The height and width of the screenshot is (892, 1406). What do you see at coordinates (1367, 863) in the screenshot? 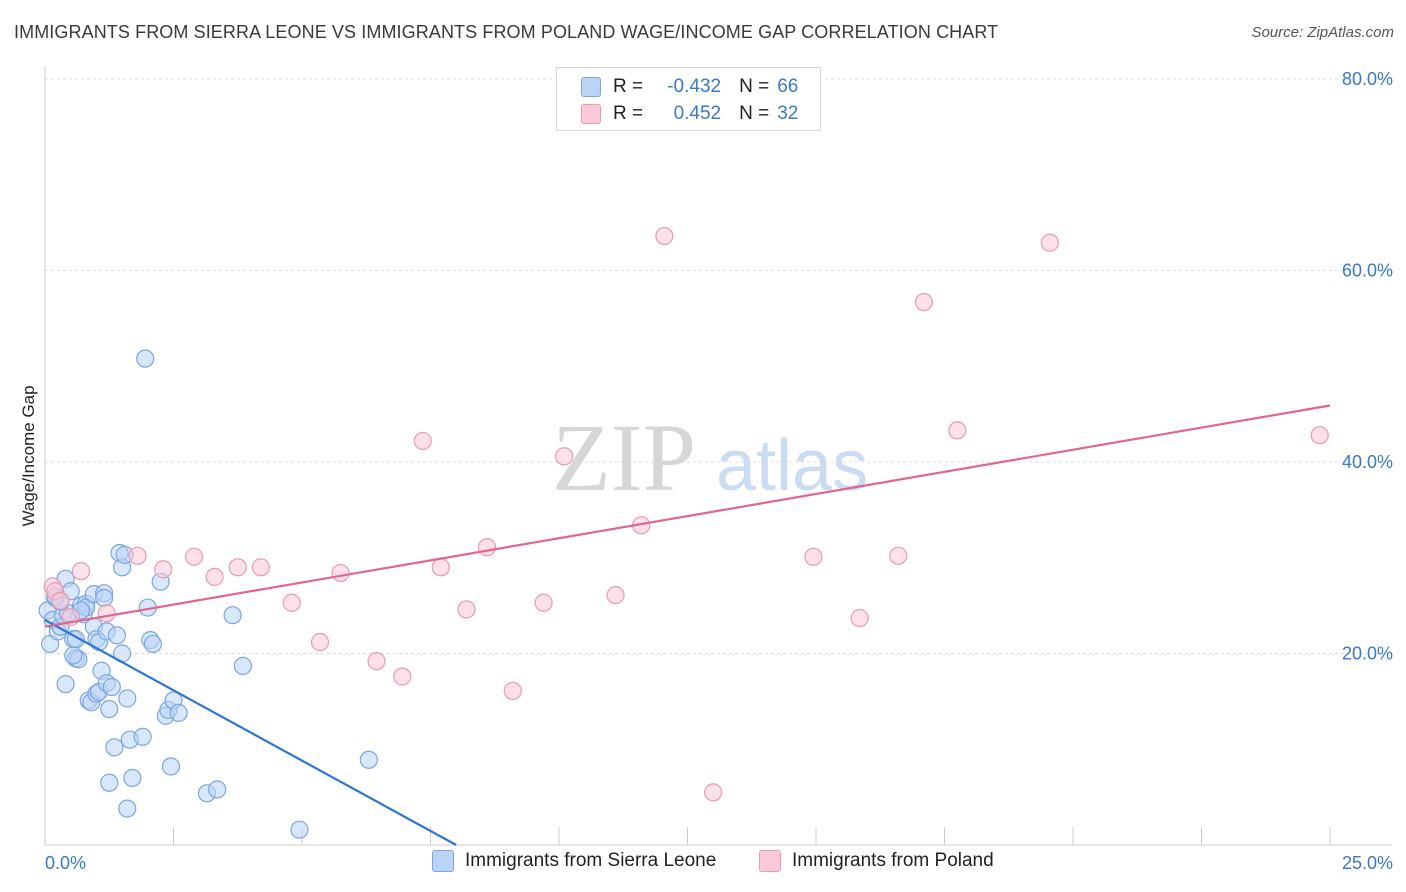
I see `x-tick-label: 25.0%` at bounding box center [1367, 863].